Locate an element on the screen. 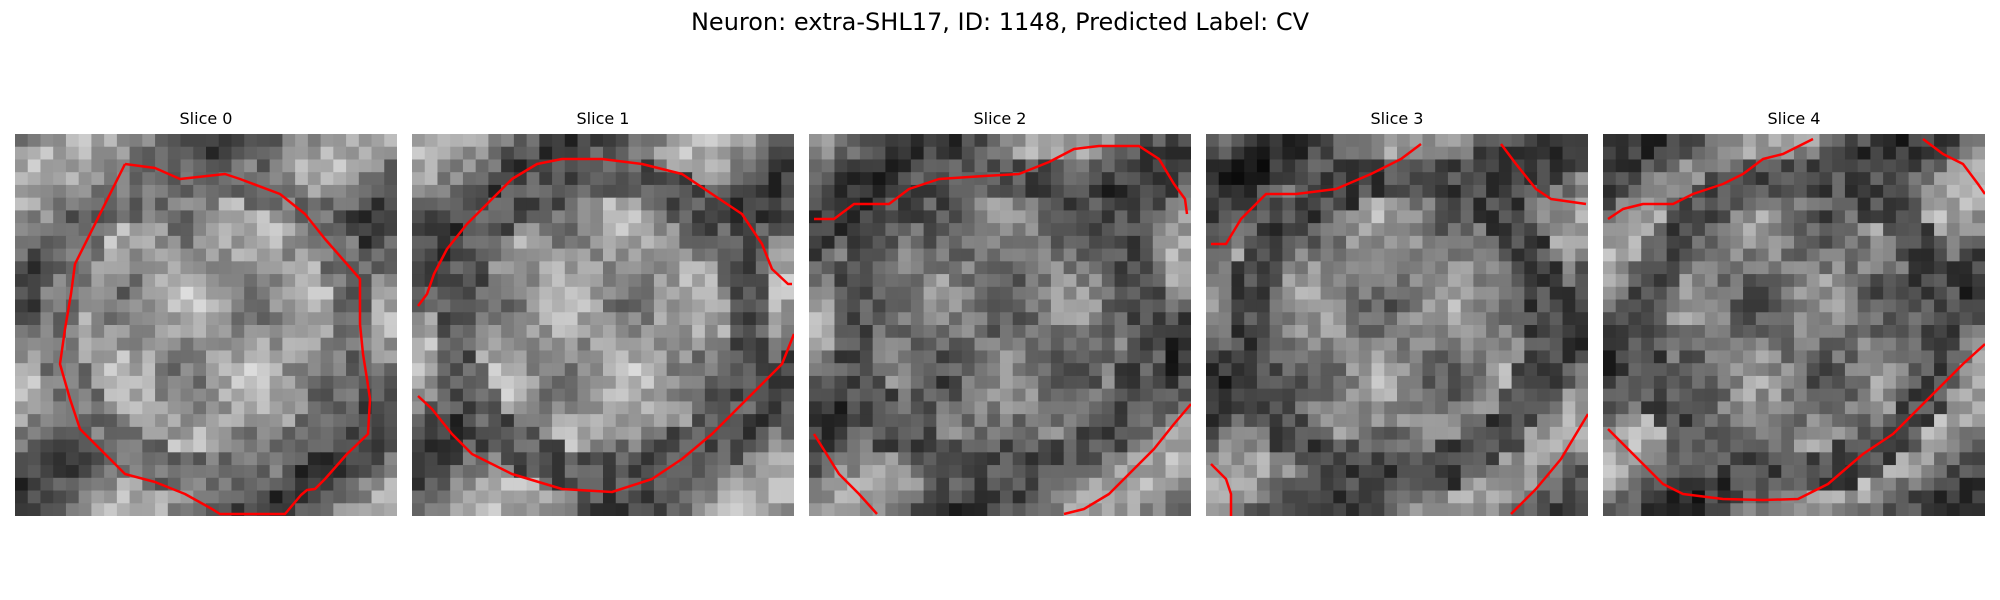  slice-title: Slice 3 is located at coordinates (1397, 119).